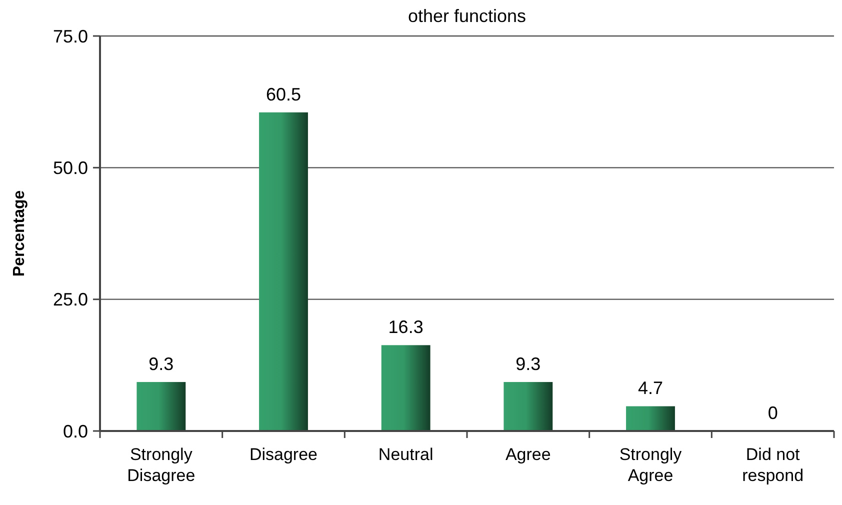 Image resolution: width=842 pixels, height=505 pixels. Describe the element at coordinates (773, 465) in the screenshot. I see `x-tick-label: Did not respond` at that location.